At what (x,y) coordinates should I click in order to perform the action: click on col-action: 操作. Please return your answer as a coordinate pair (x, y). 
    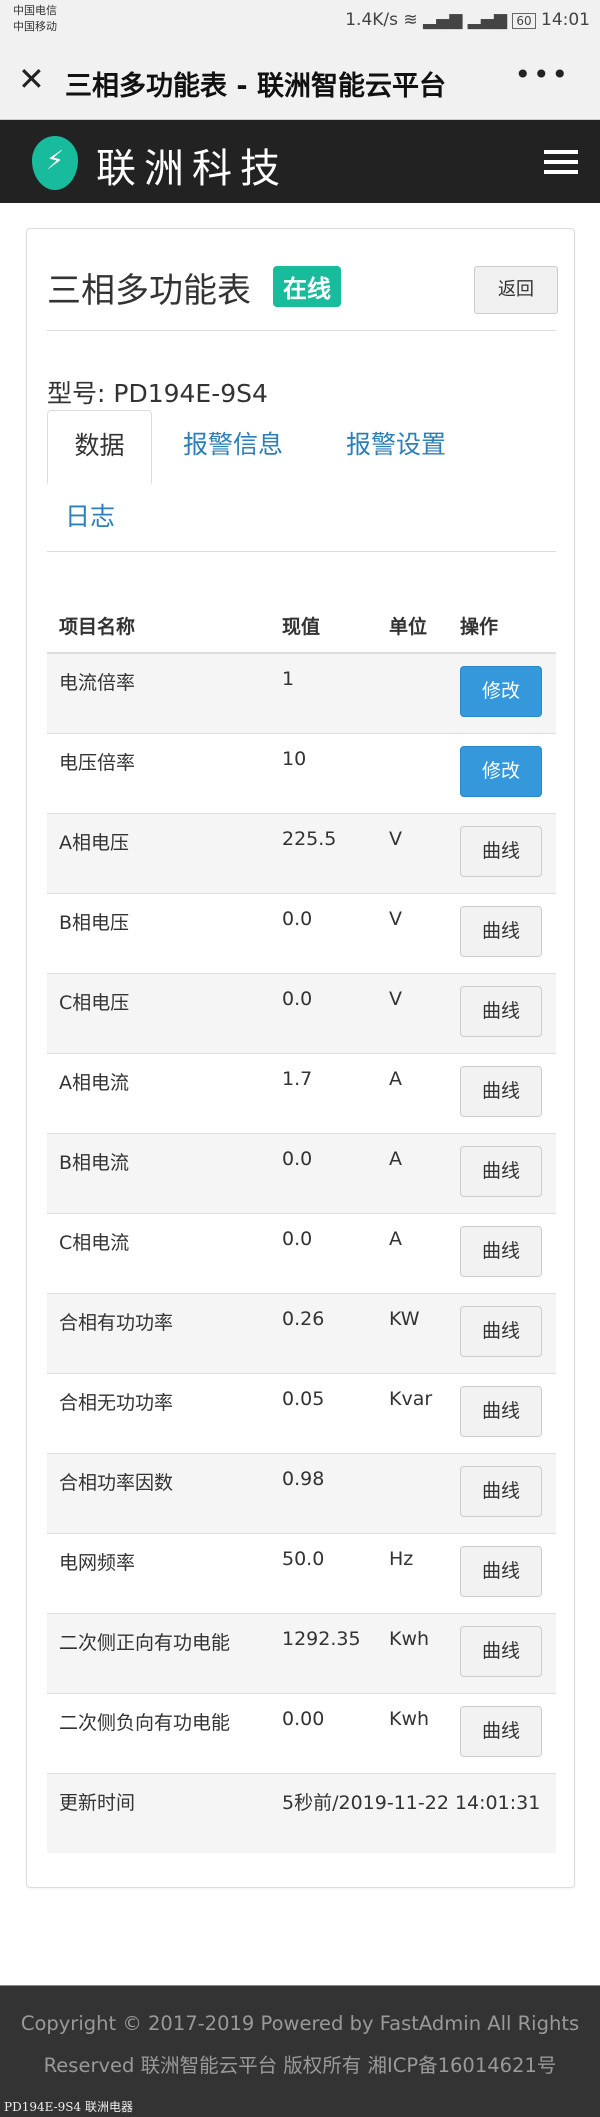
    Looking at the image, I should click on (502, 626).